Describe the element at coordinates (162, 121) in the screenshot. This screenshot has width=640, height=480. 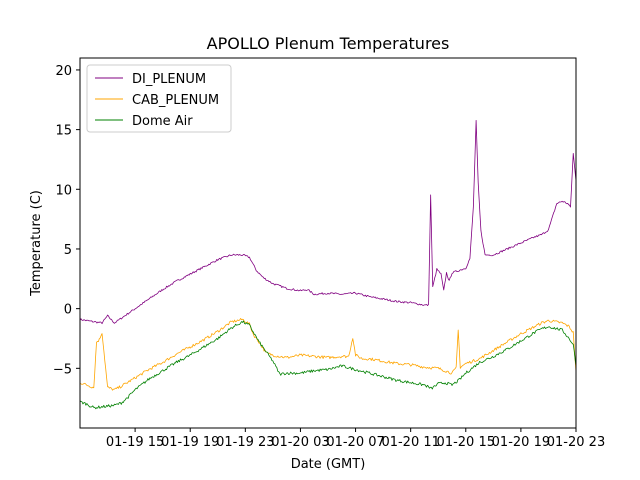
I see `legend-label: Dome Air` at that location.